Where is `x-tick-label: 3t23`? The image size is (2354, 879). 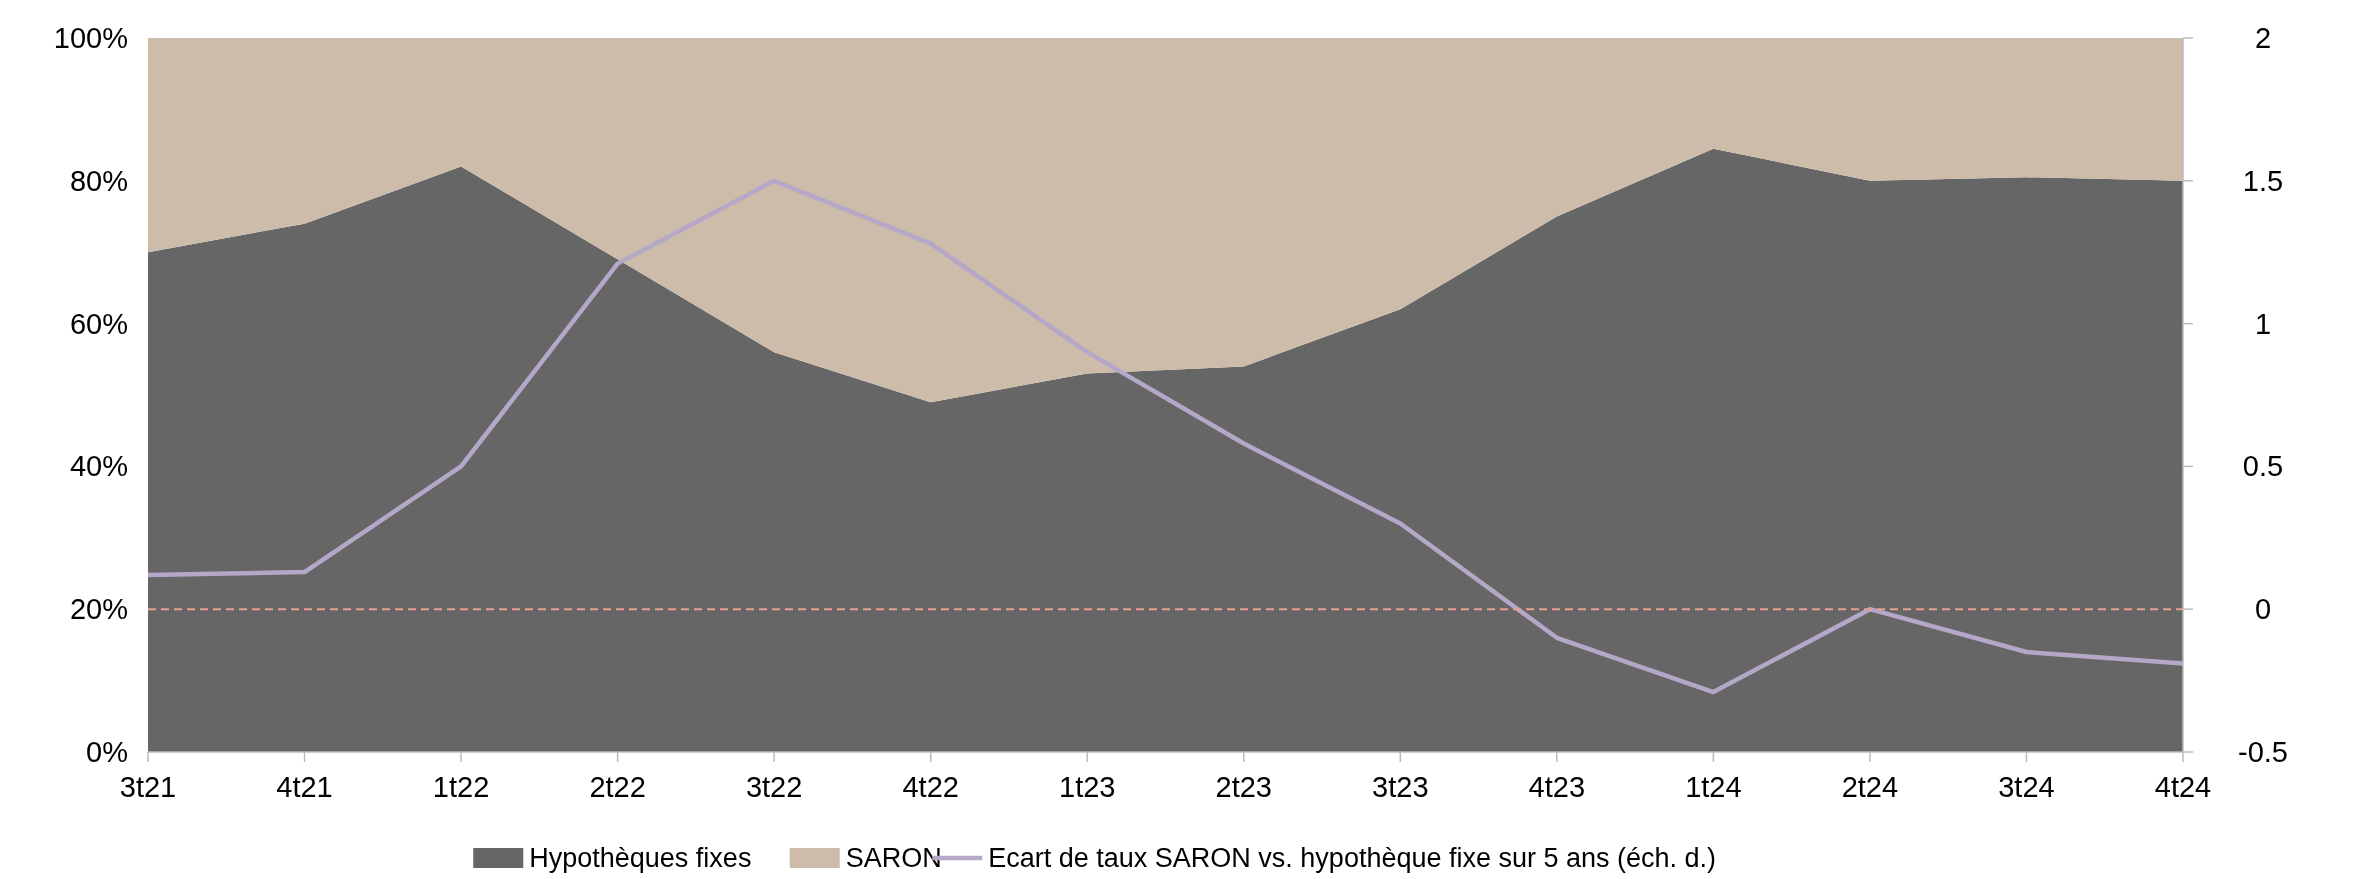 x-tick-label: 3t23 is located at coordinates (1400, 787).